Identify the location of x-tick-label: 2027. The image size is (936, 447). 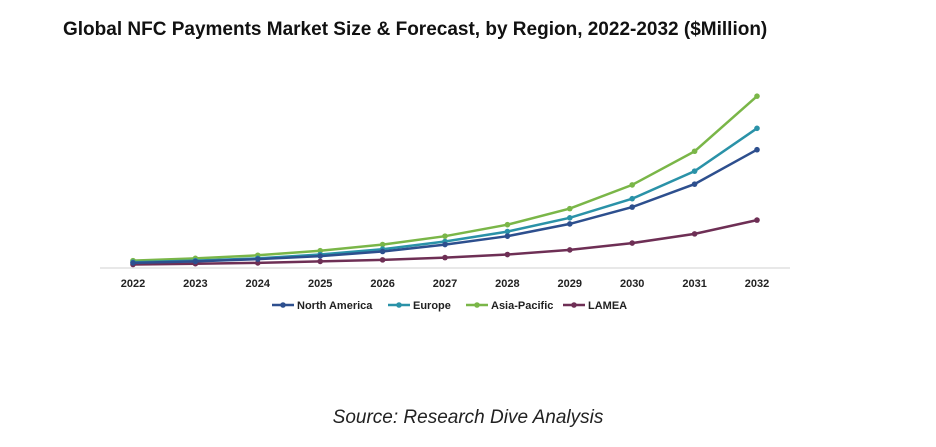
(445, 284).